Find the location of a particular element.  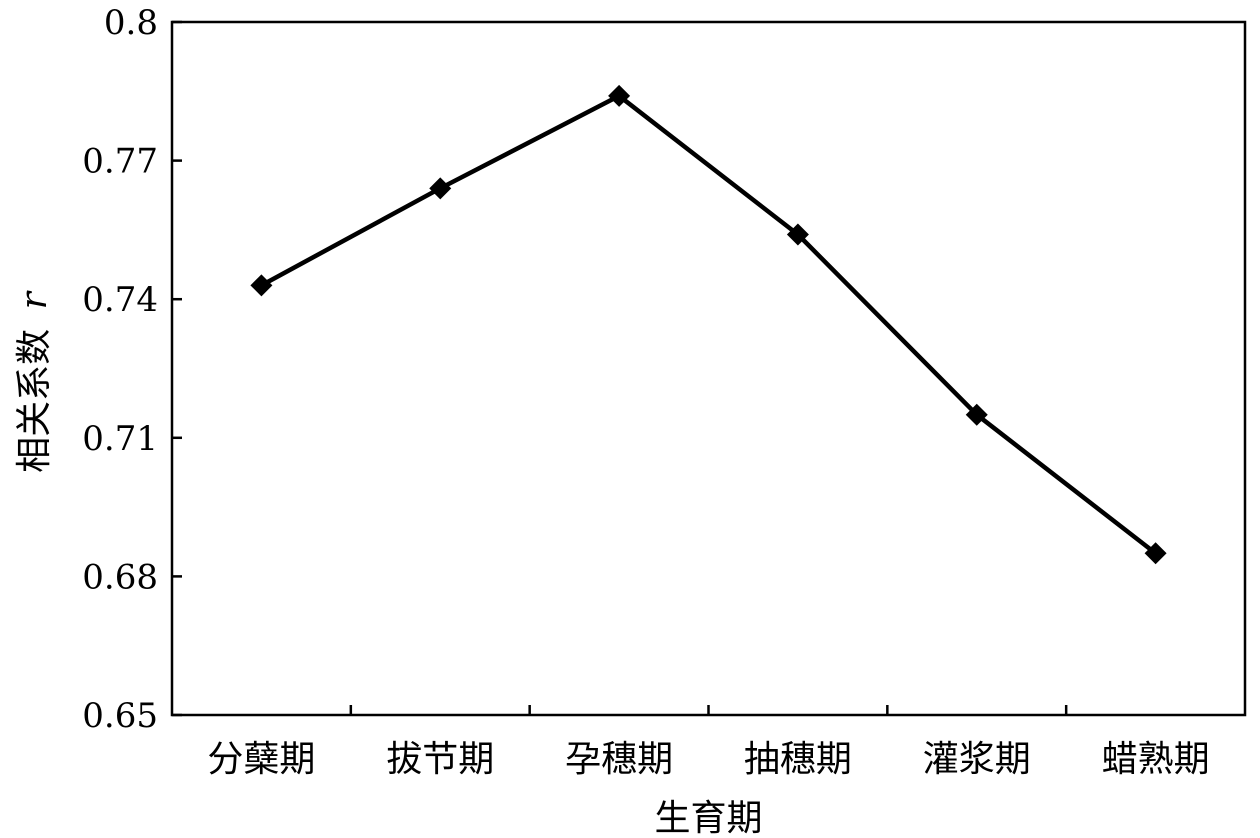

y-tick-label: 0.77 is located at coordinates (120, 162).